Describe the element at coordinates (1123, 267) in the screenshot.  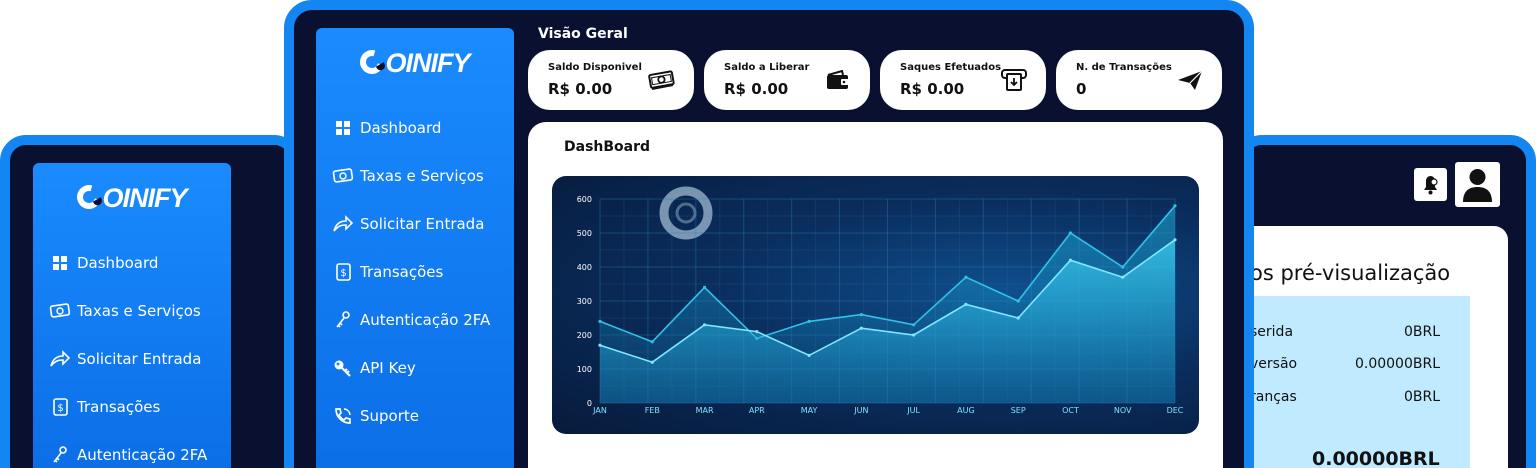
I see `data-point-upper-nov` at that location.